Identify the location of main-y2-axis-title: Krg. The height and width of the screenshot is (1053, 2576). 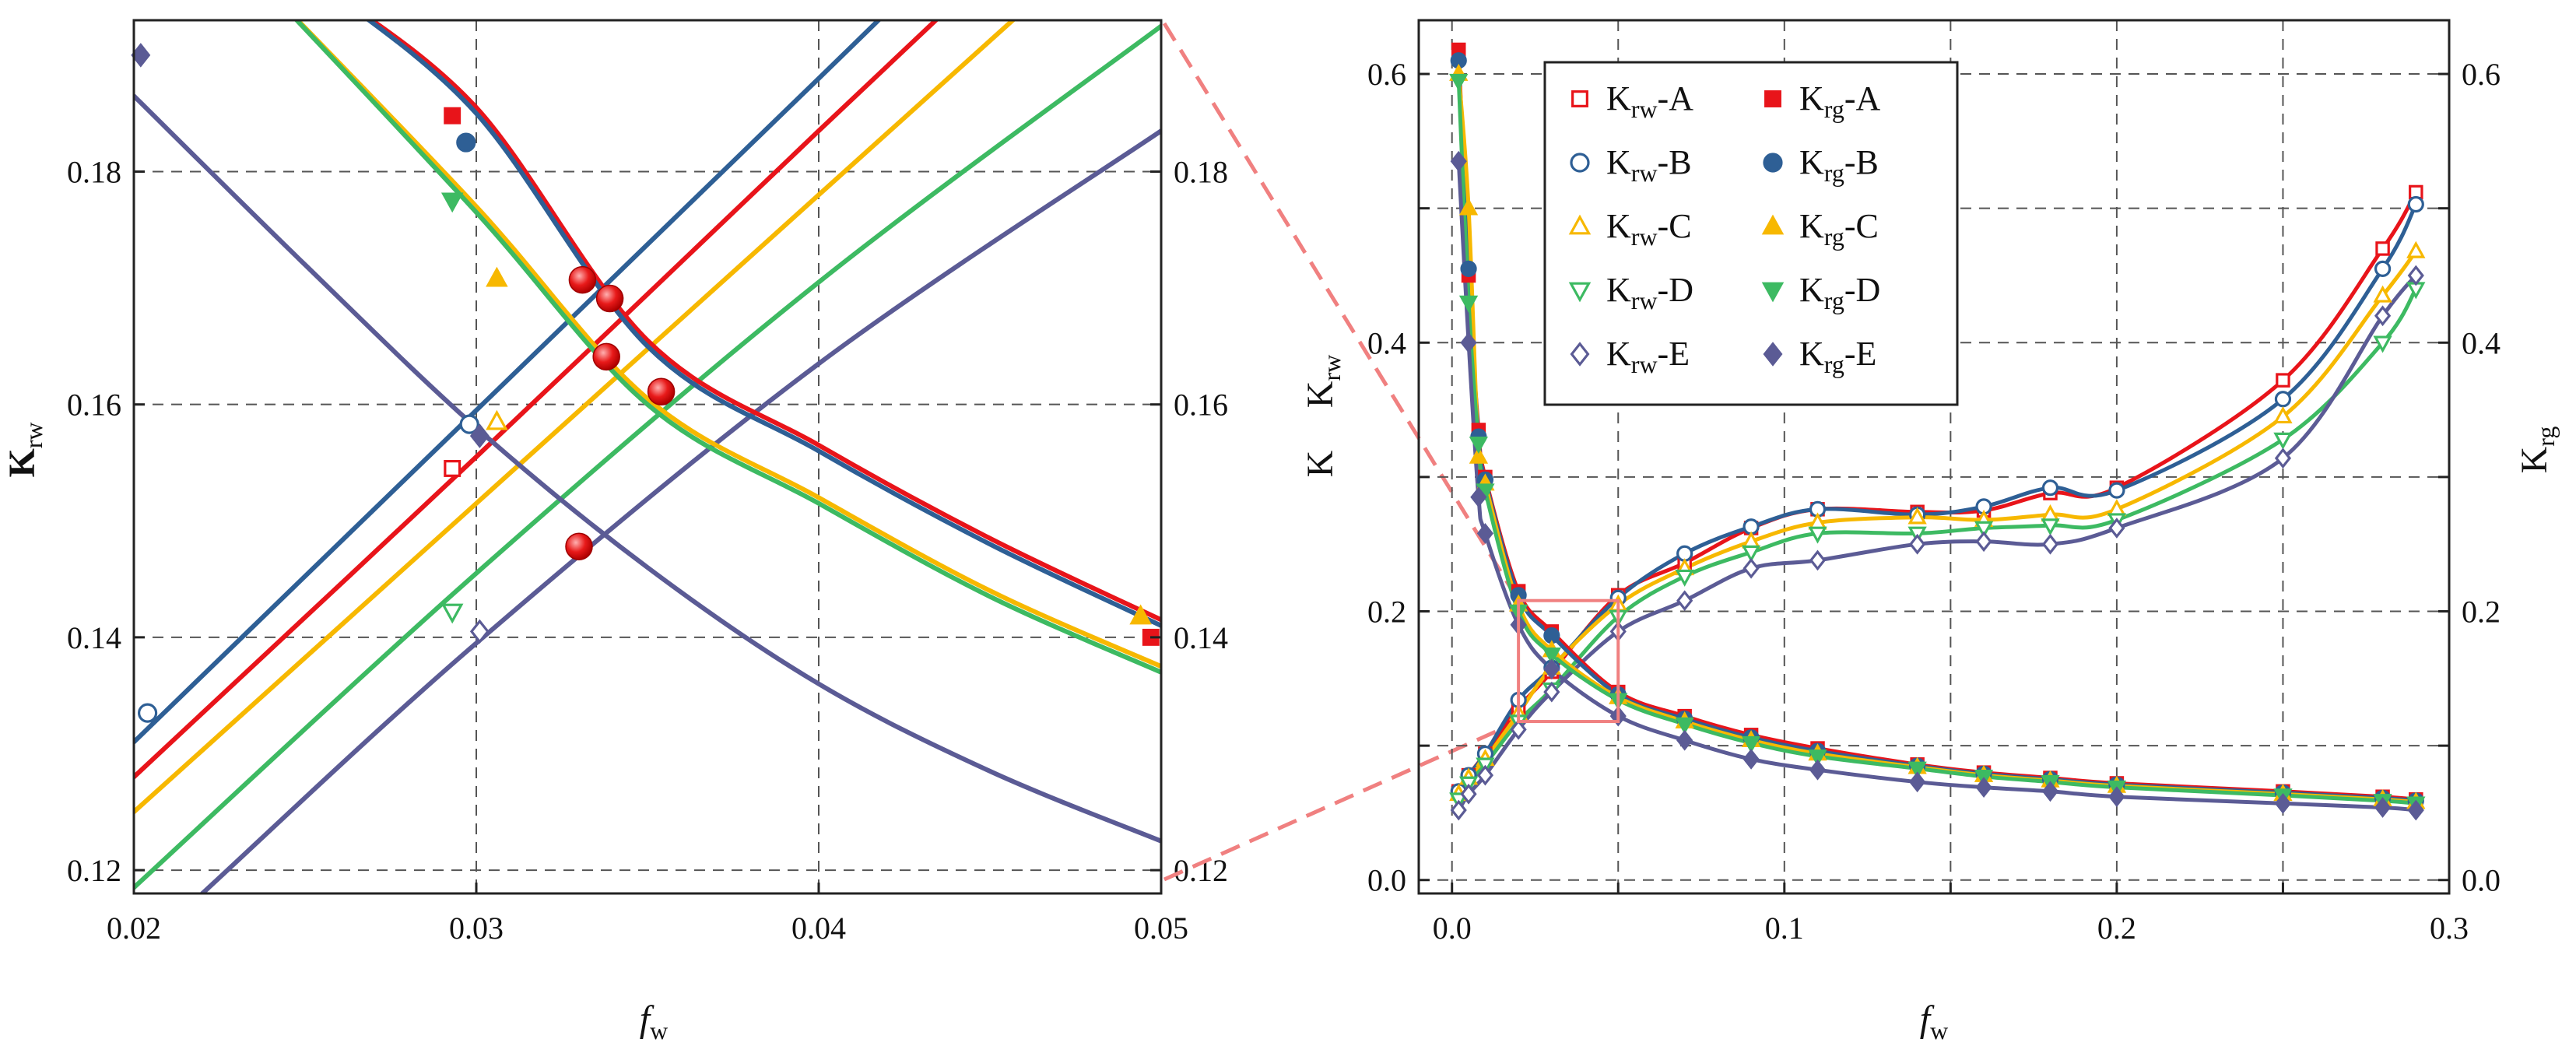
(2537, 450).